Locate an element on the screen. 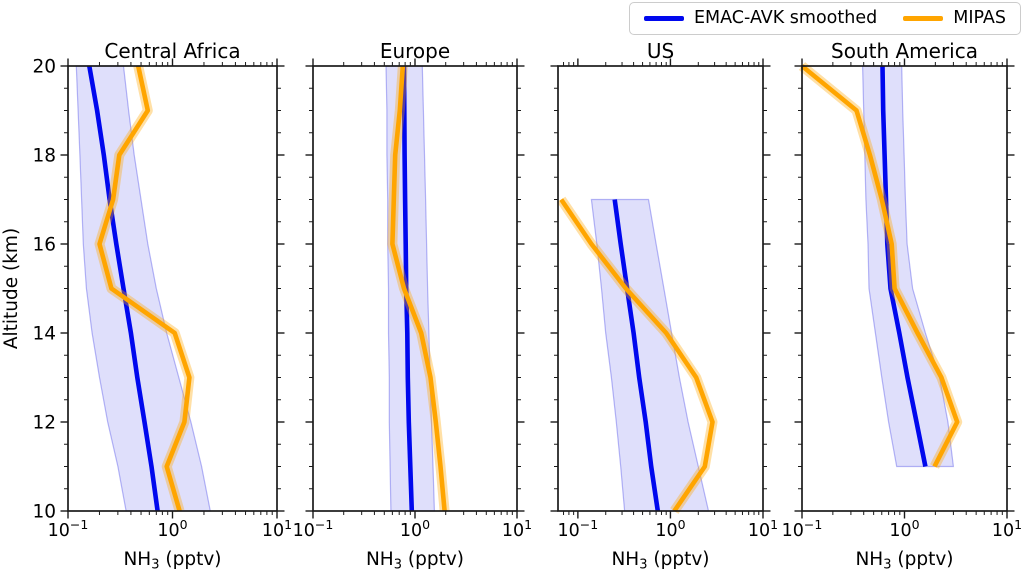 The height and width of the screenshot is (574, 1024). legend: EMAC-AVK smoothed MIPAS is located at coordinates (824, 18).